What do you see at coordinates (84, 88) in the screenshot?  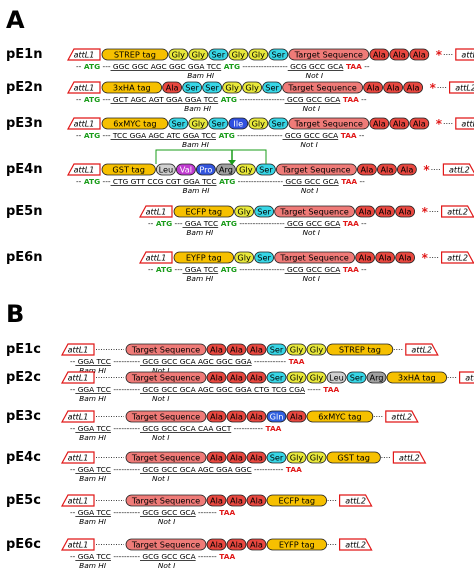 I see `att-left-p0r1-label: attL1` at bounding box center [84, 88].